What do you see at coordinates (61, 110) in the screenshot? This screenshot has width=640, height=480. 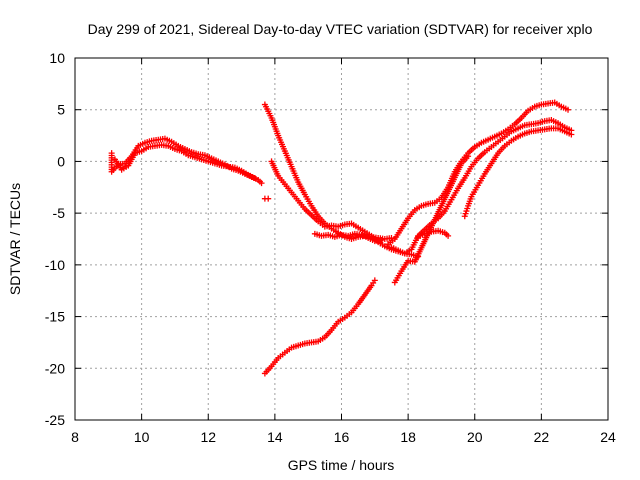 I see `y-tick-label: 5` at bounding box center [61, 110].